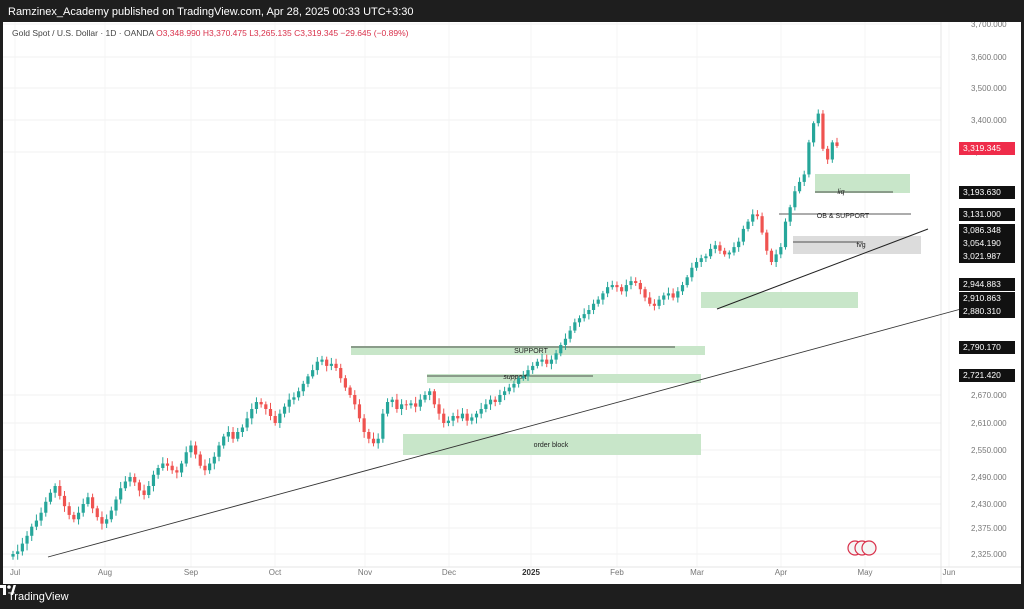 The image size is (1024, 609). I want to click on y-tick-label: 2,430.000, so click(989, 504).